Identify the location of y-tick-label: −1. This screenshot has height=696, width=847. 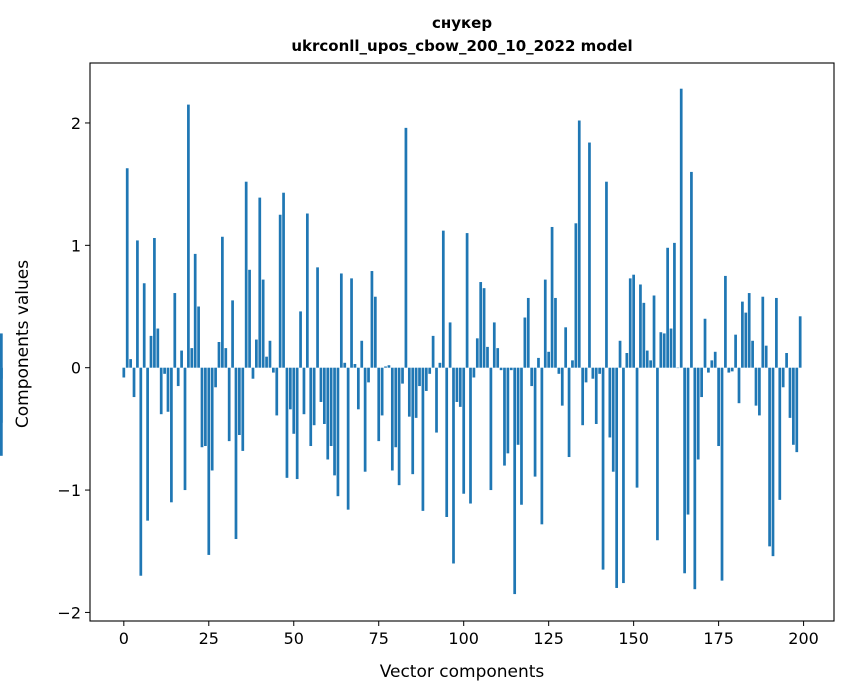
(69, 490).